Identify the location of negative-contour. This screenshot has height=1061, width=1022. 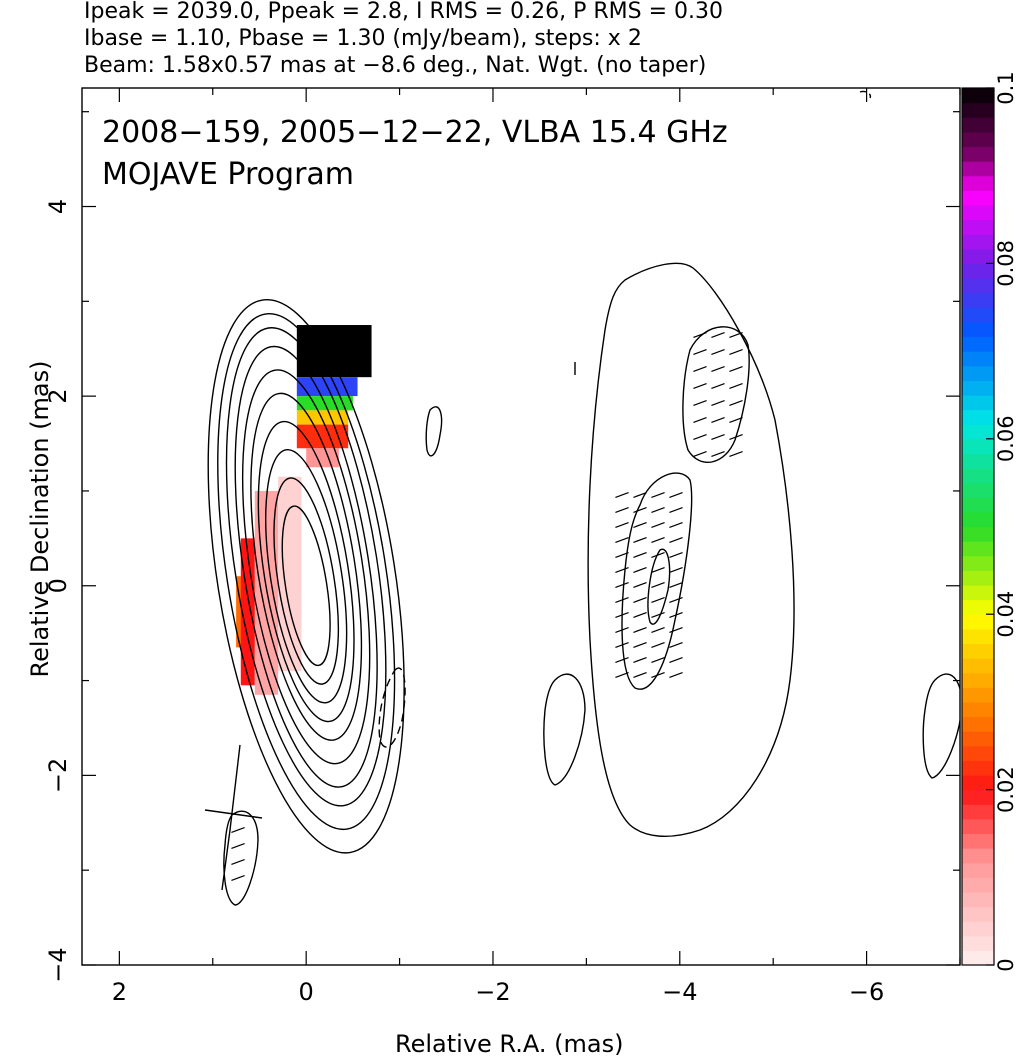
(392, 707).